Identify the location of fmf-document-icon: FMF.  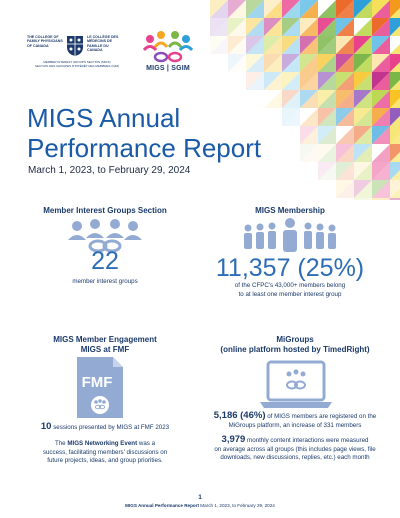
(100, 387).